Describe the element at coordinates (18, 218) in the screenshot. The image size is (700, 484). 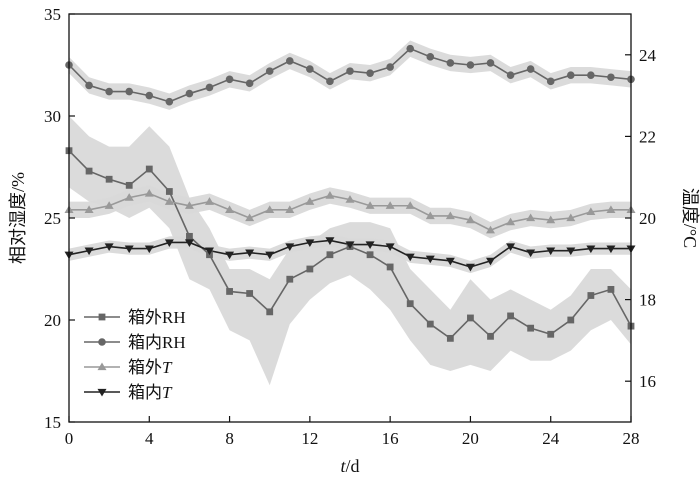
I see `left-y-axis-label: 相对湿度/%` at that location.